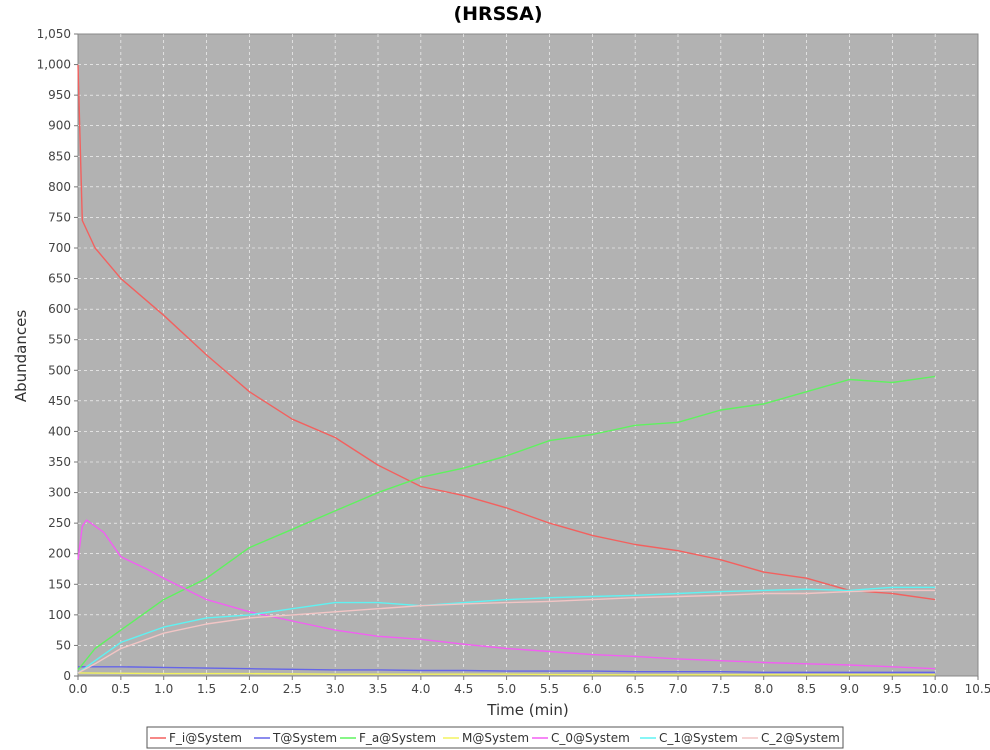 This screenshot has width=990, height=750. What do you see at coordinates (205, 738) in the screenshot?
I see `legend-label: F_i@System` at bounding box center [205, 738].